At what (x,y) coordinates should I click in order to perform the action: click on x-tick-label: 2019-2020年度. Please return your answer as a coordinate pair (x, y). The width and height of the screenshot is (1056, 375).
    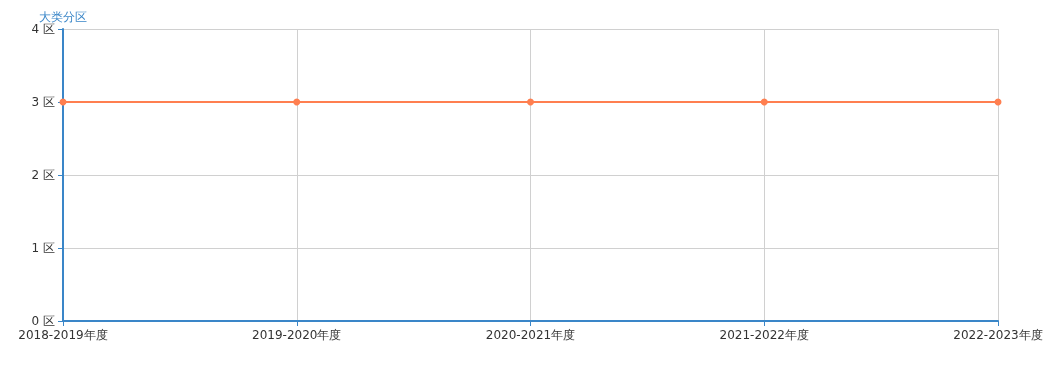
    Looking at the image, I should click on (297, 335).